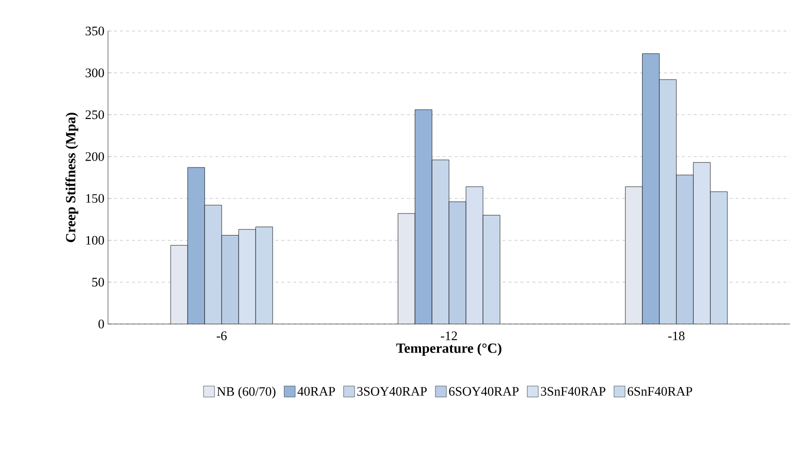 This screenshot has height=452, width=801. Describe the element at coordinates (392, 391) in the screenshot. I see `legend-label: 3SOY40RAP` at that location.